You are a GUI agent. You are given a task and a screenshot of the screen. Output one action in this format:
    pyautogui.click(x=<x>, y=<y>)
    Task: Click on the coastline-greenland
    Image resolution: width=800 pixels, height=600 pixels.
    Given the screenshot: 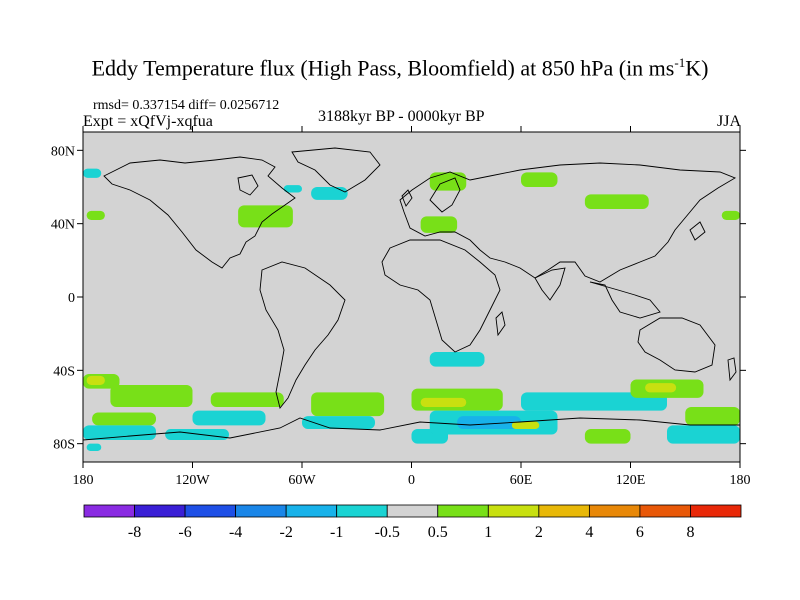 What is the action you would take?
    pyautogui.click(x=336, y=170)
    